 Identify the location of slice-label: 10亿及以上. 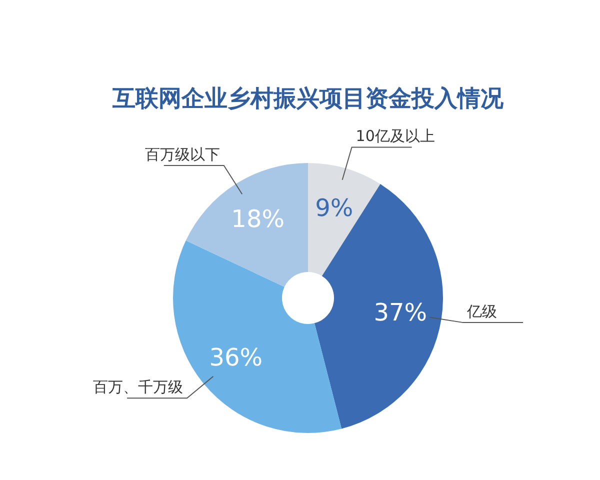
(395, 136).